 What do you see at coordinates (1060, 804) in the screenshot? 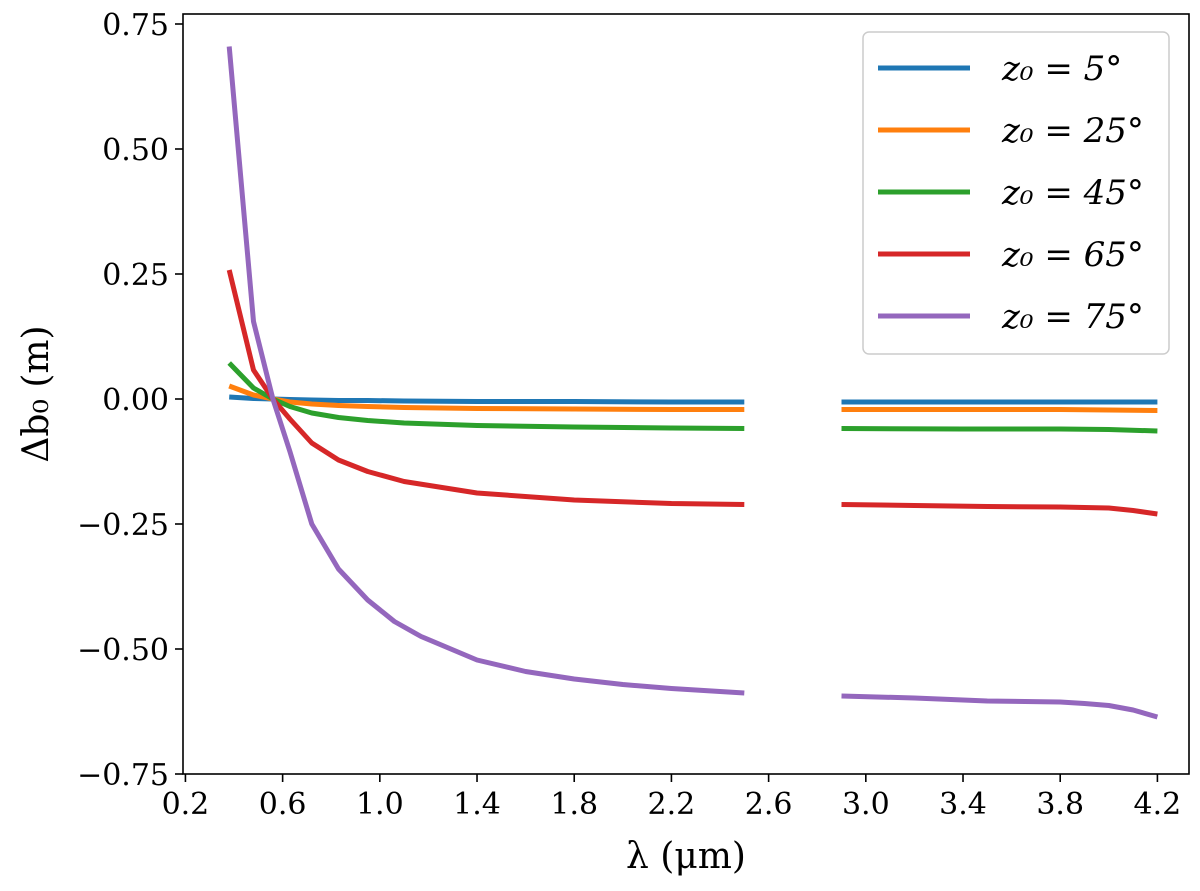
I see `x-tick-label: 3.8` at bounding box center [1060, 804].